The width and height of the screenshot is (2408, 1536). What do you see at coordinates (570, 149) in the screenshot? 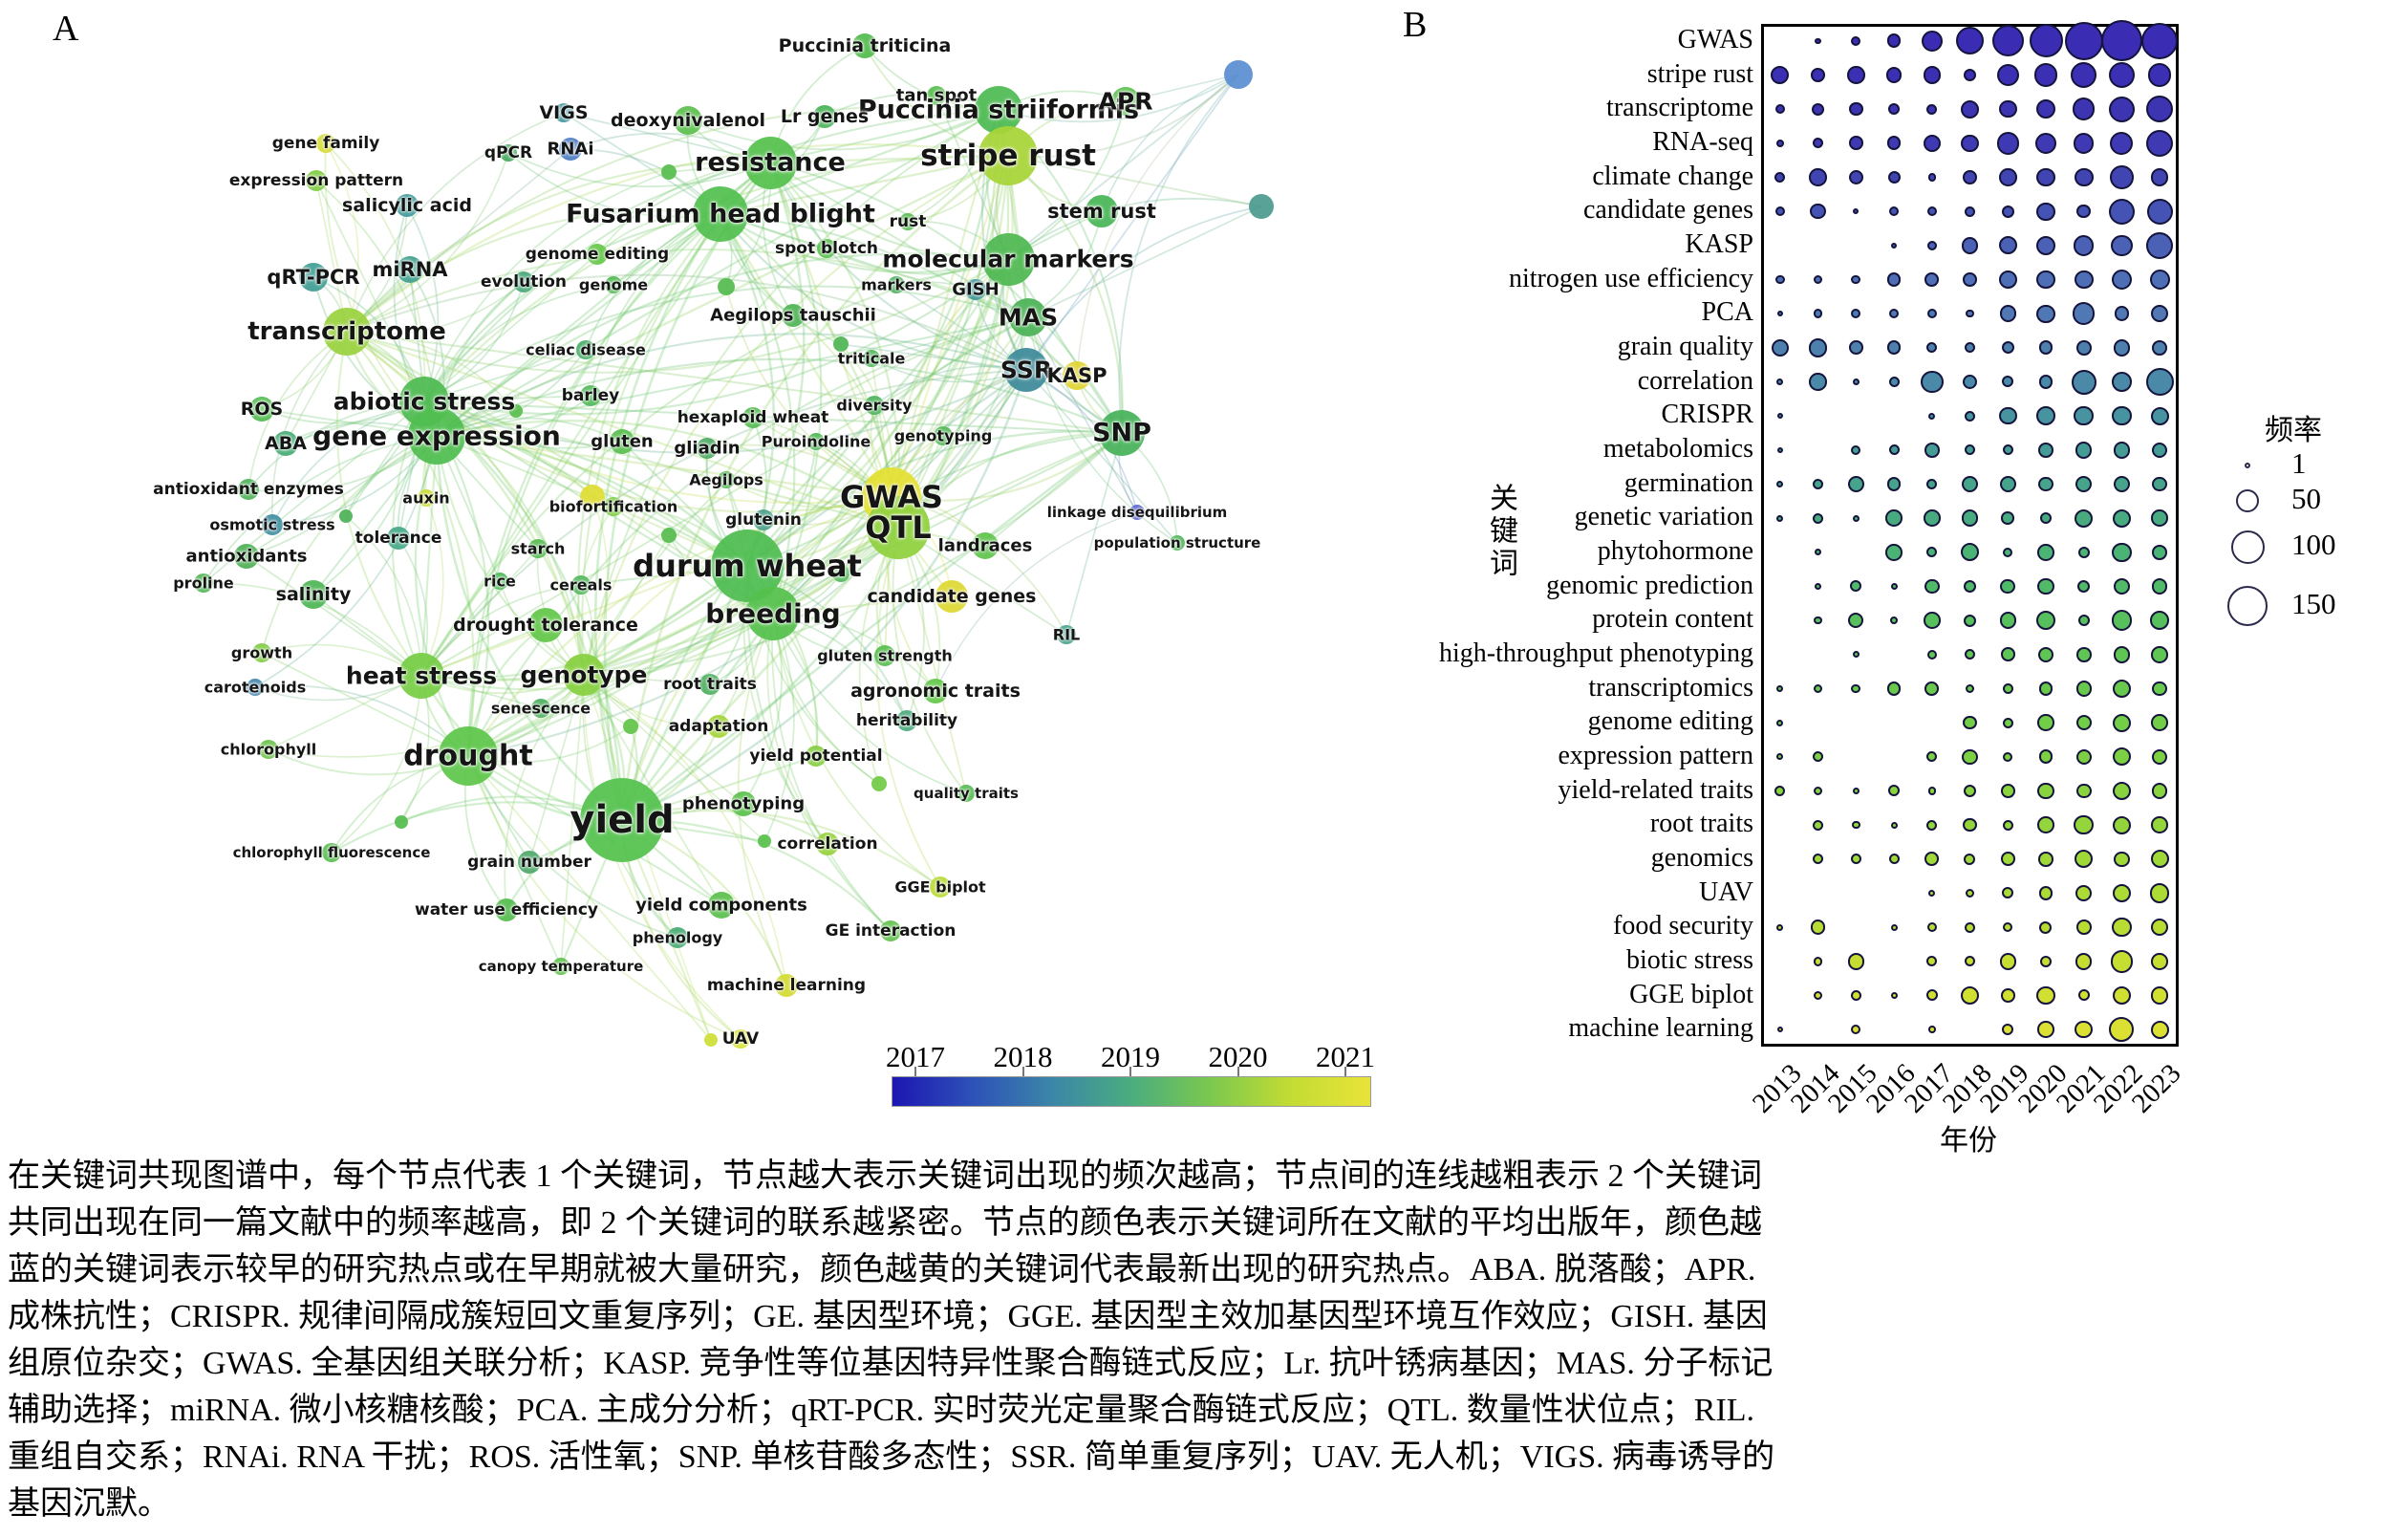
I see `network-node-label: RNAi` at bounding box center [570, 149].